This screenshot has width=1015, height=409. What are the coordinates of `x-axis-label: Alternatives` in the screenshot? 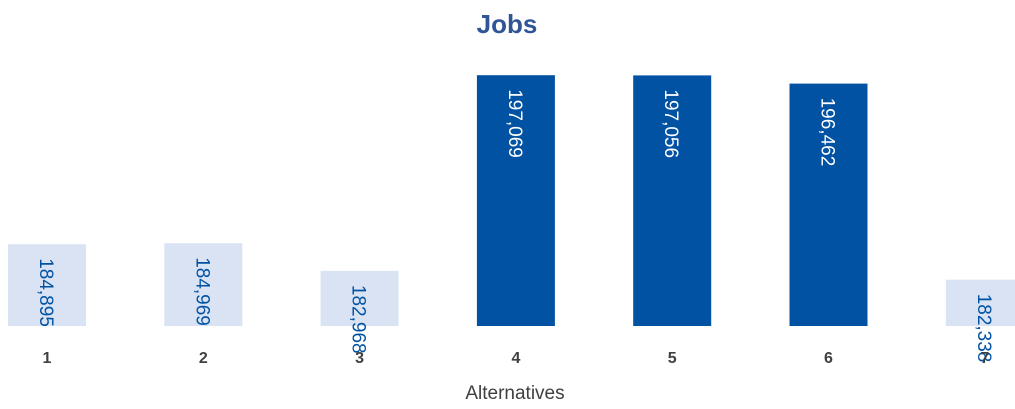 It's located at (514, 393).